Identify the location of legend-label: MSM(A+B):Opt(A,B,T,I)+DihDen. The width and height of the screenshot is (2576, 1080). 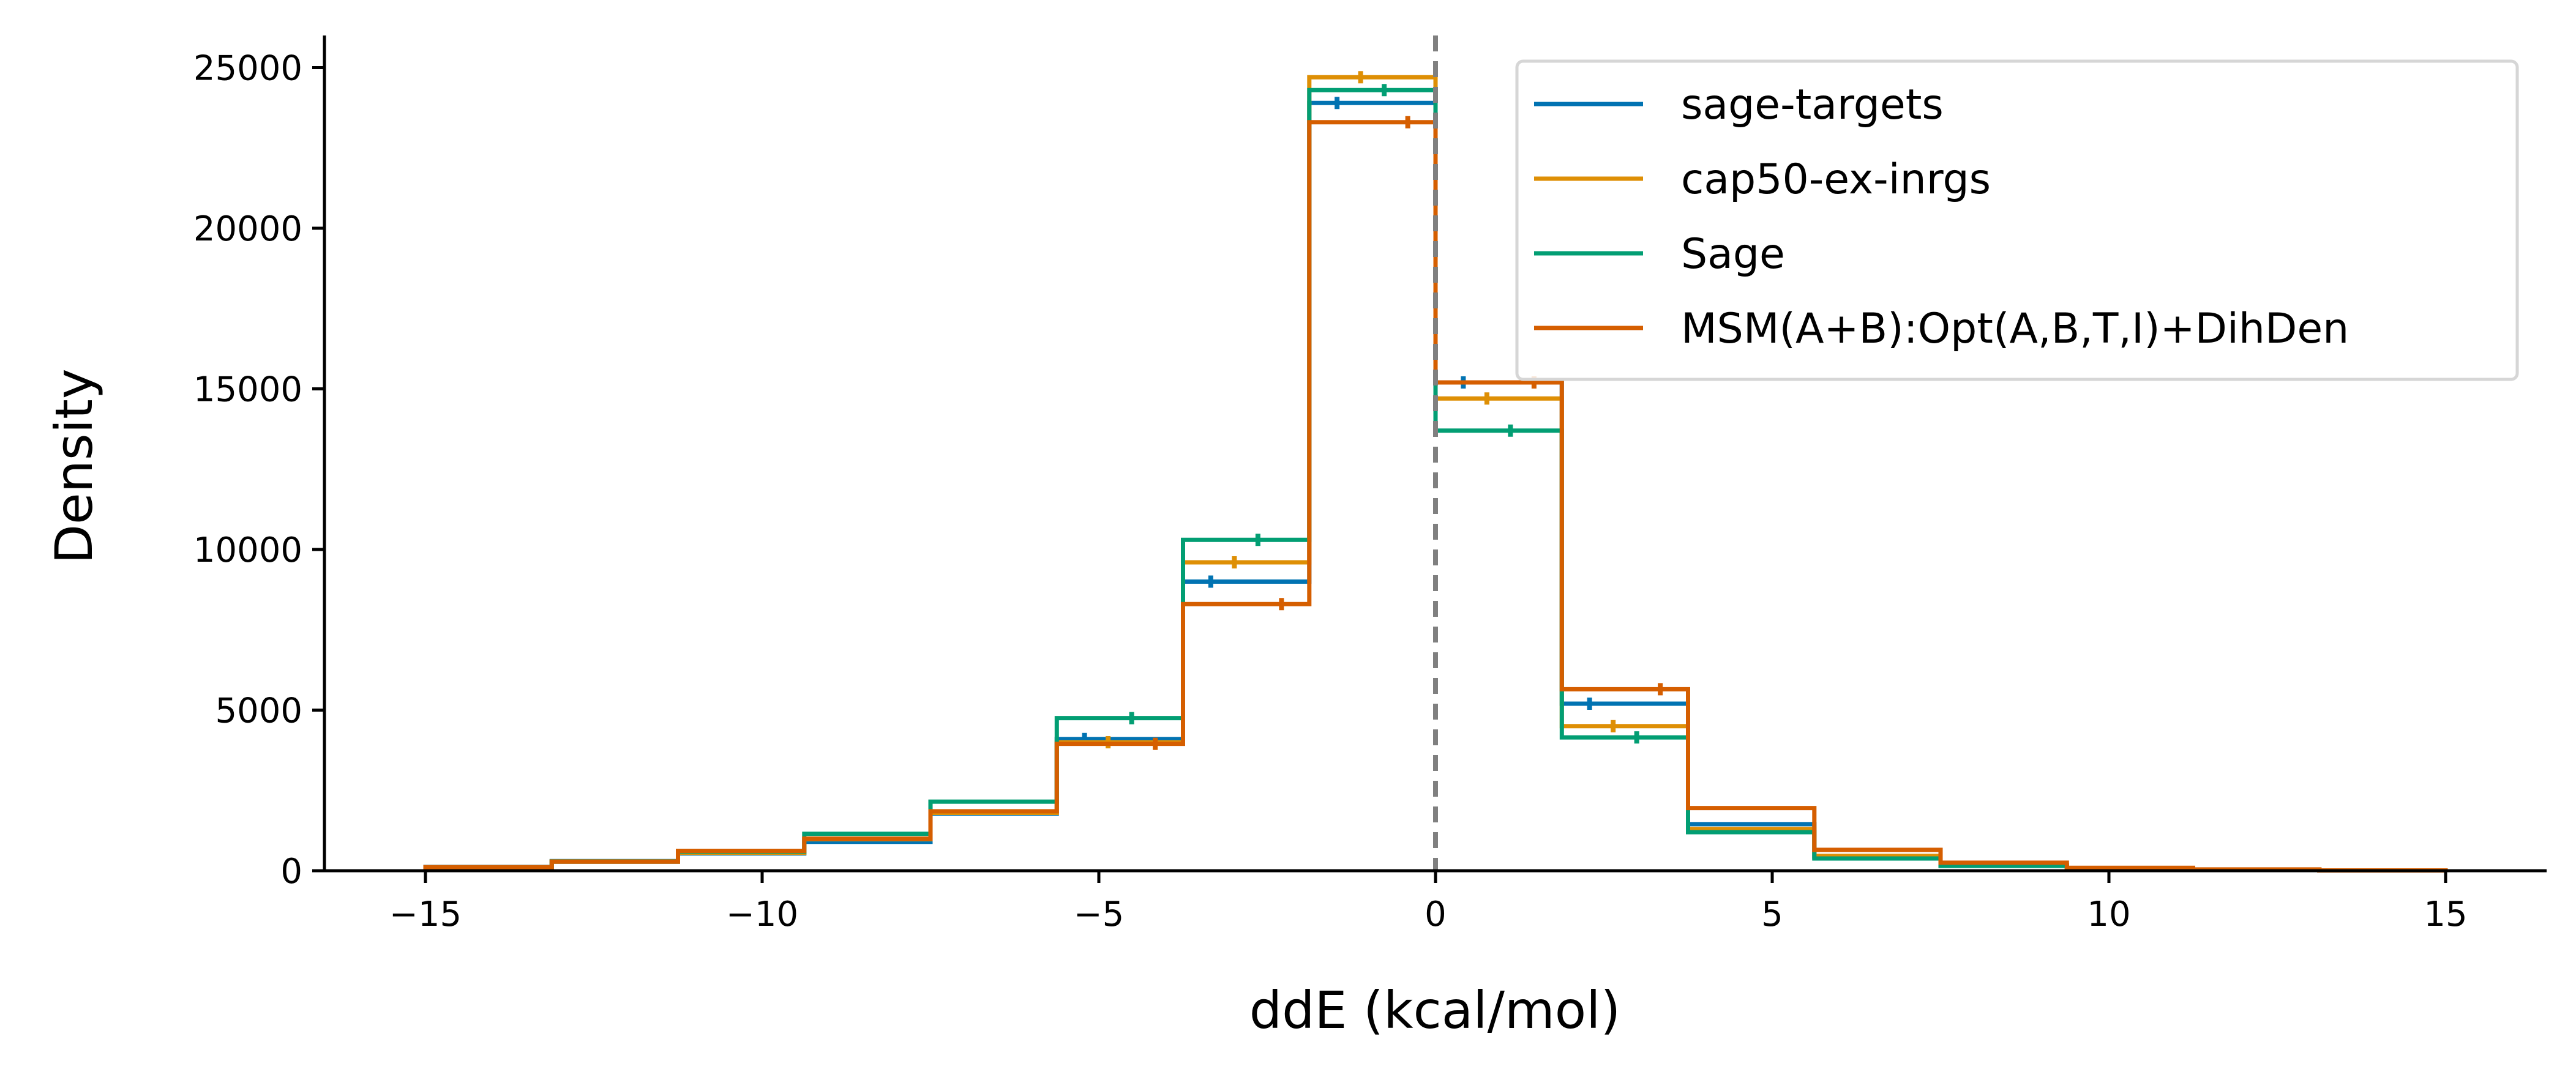
(2015, 329).